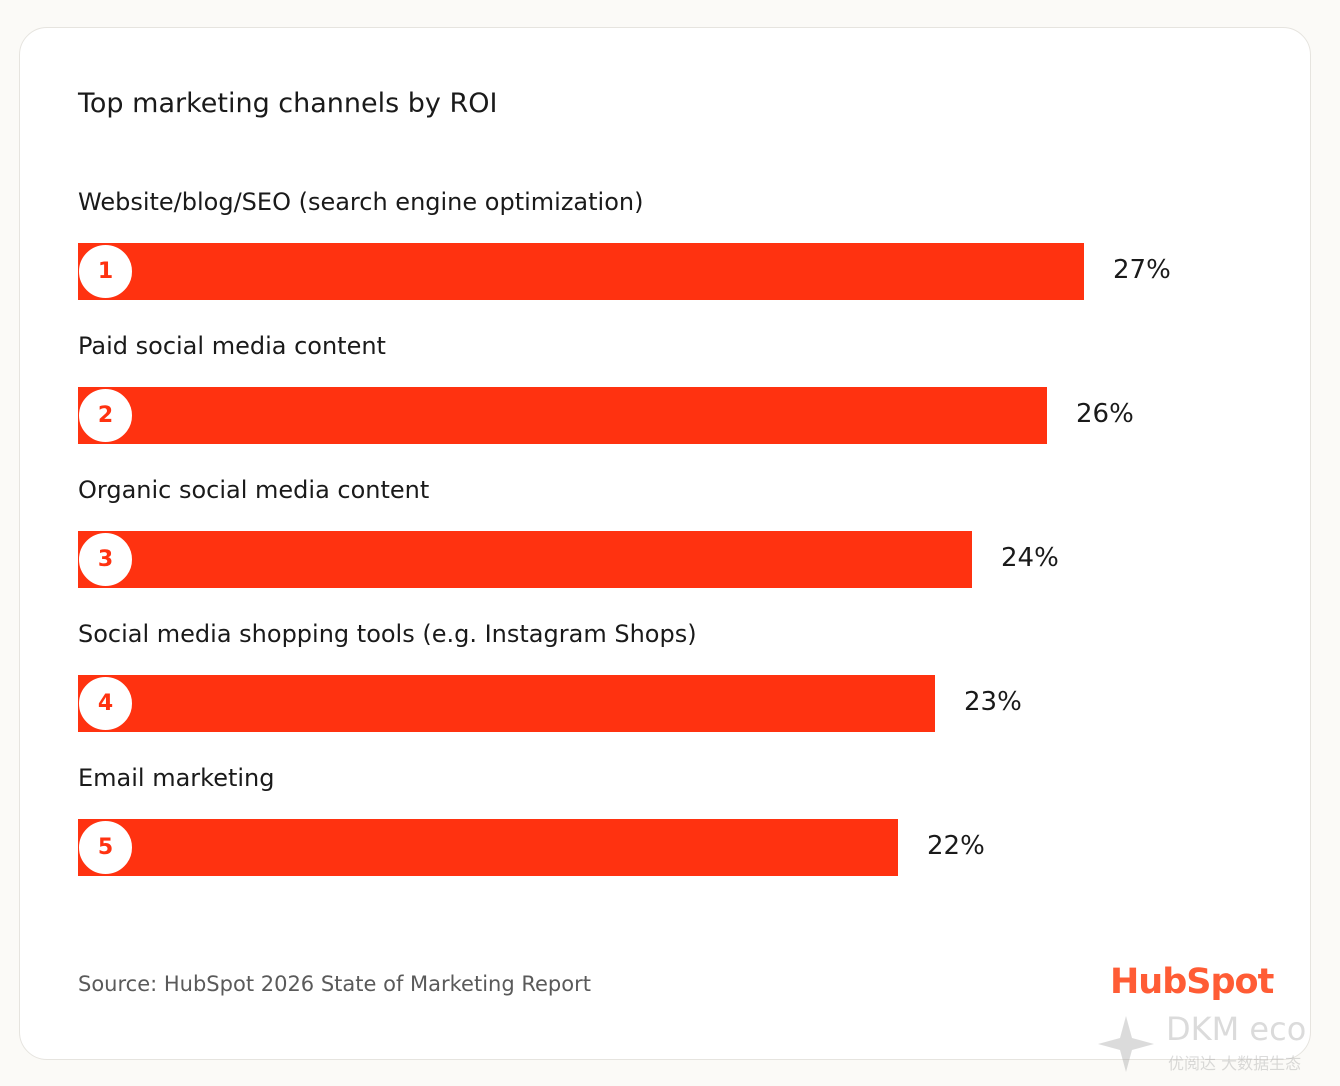 The image size is (1340, 1086). I want to click on data-label: 26%, so click(1105, 414).